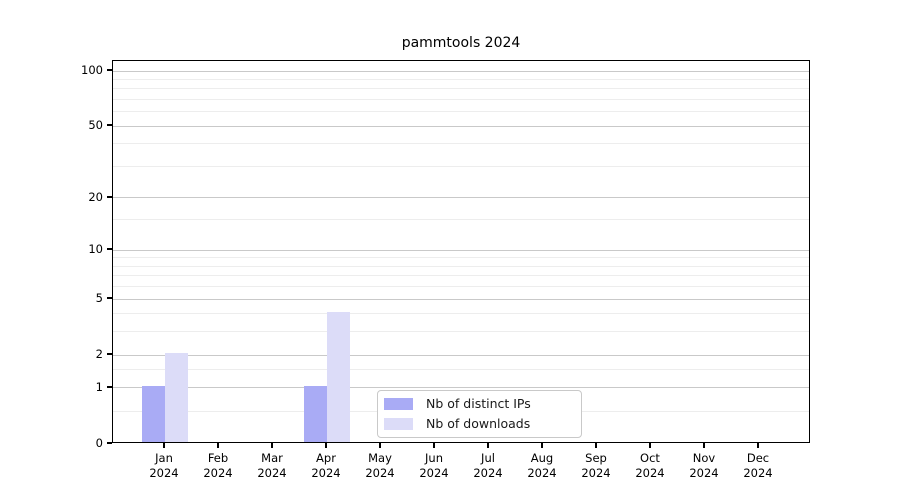  Describe the element at coordinates (542, 445) in the screenshot. I see `x-tick-aug` at that location.